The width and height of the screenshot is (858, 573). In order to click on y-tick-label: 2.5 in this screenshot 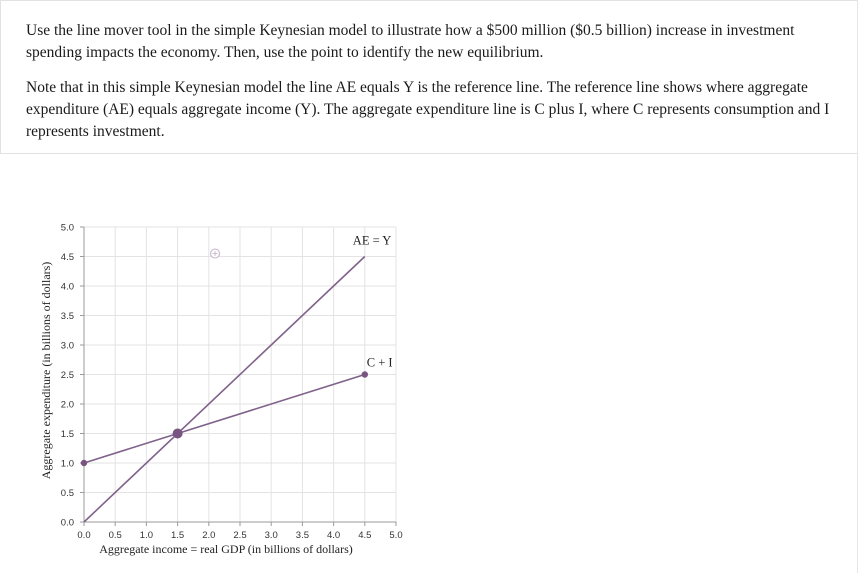, I will do `click(67, 375)`.